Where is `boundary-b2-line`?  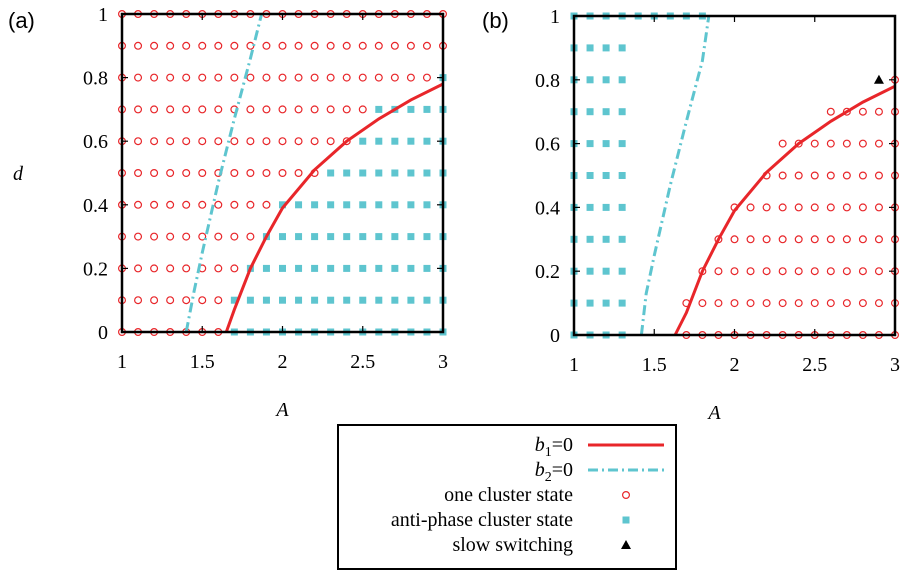 boundary-b2-line is located at coordinates (675, 175).